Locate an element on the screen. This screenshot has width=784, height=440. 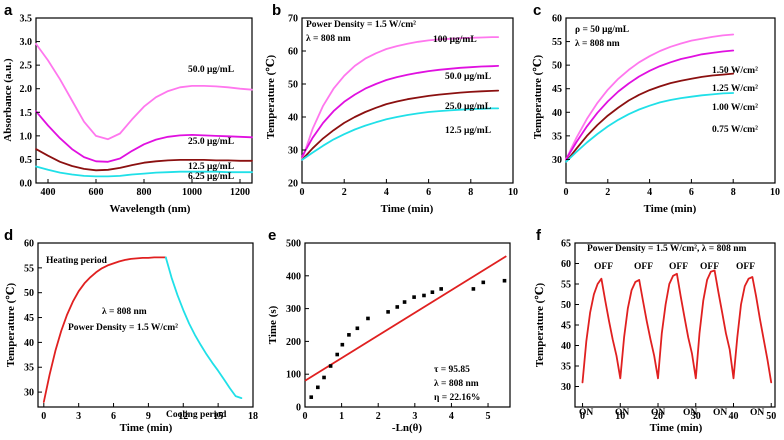
panel-label-f: f is located at coordinates (539, 235).